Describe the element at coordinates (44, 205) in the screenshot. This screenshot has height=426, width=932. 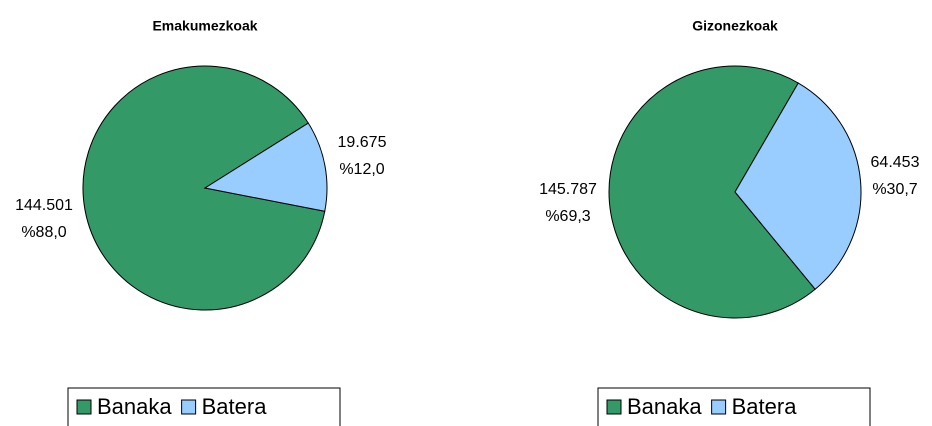
I see `value-label: 144.501` at that location.